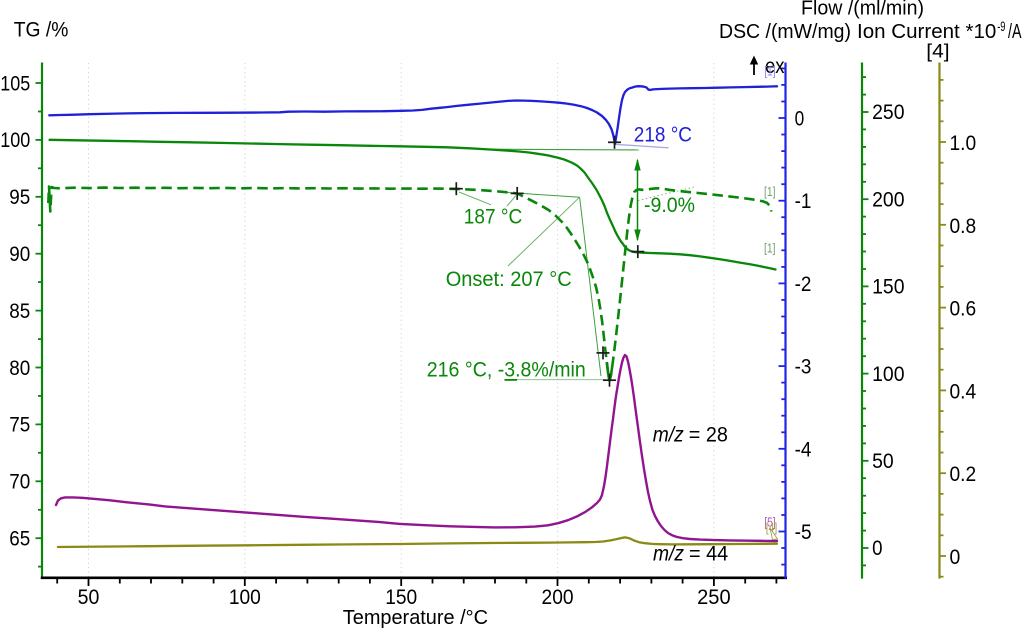 The height and width of the screenshot is (633, 1024). What do you see at coordinates (963, 474) in the screenshot?
I see `svg-text: 0.2` at bounding box center [963, 474].